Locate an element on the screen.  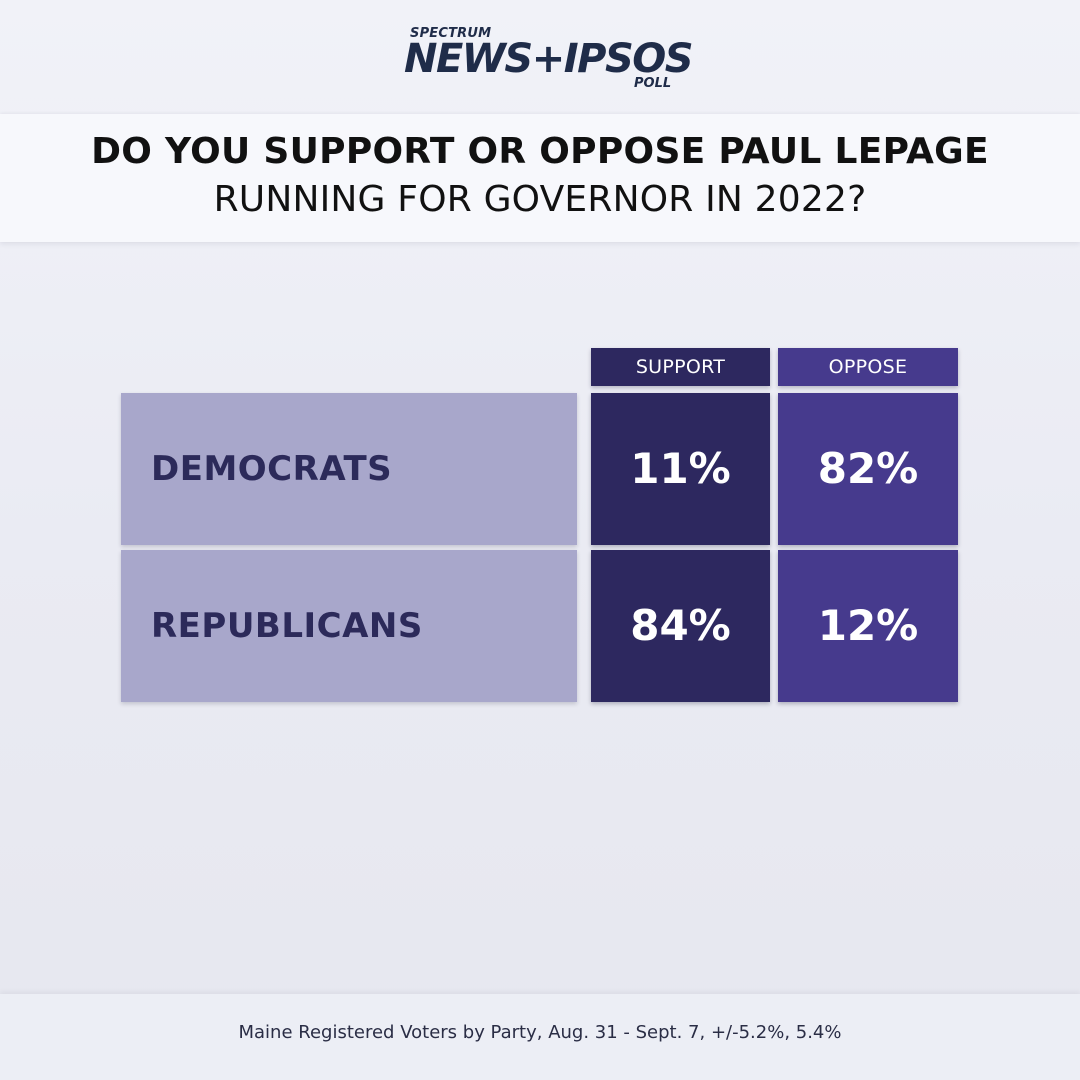
brand-logo: SPECTRUM NEWS+IPSOS POLL is located at coordinates (540, 62).